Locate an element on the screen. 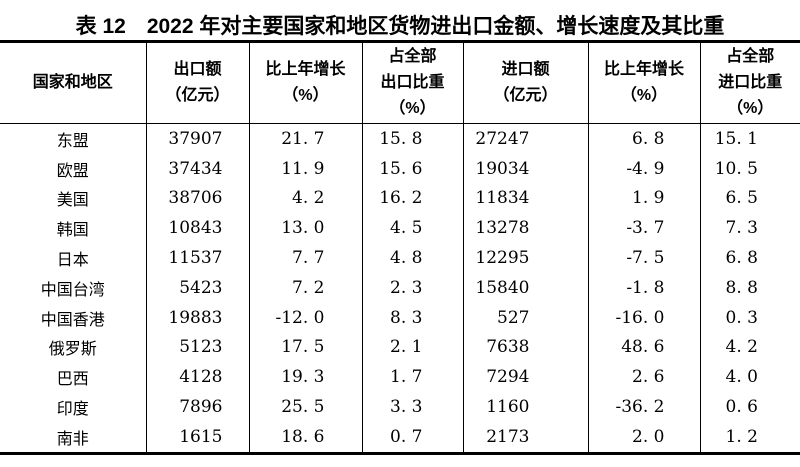  col-header-export-growth: 比上年增长 （%） is located at coordinates (305, 82).